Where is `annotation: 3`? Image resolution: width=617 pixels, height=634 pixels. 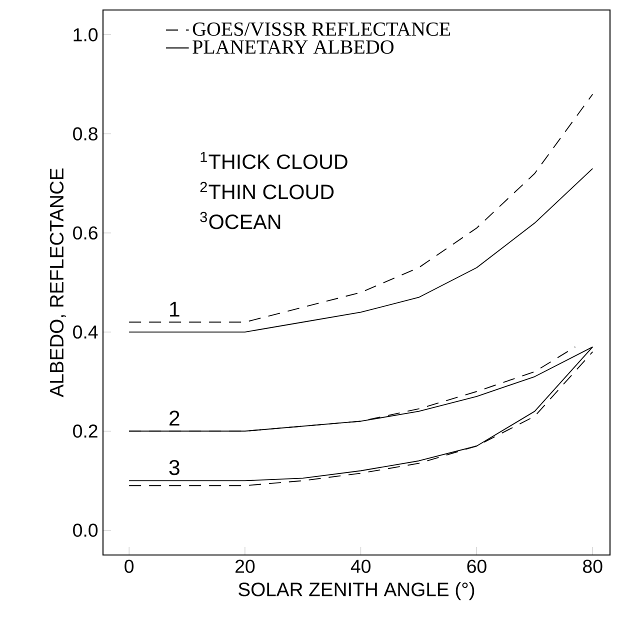 annotation: 3 is located at coordinates (174, 468).